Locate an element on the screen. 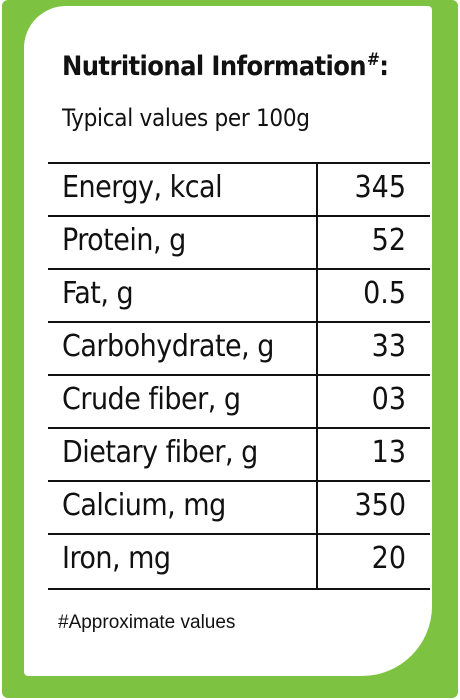 Image resolution: width=460 pixels, height=700 pixels. footnote: #Approximate values is located at coordinates (147, 622).